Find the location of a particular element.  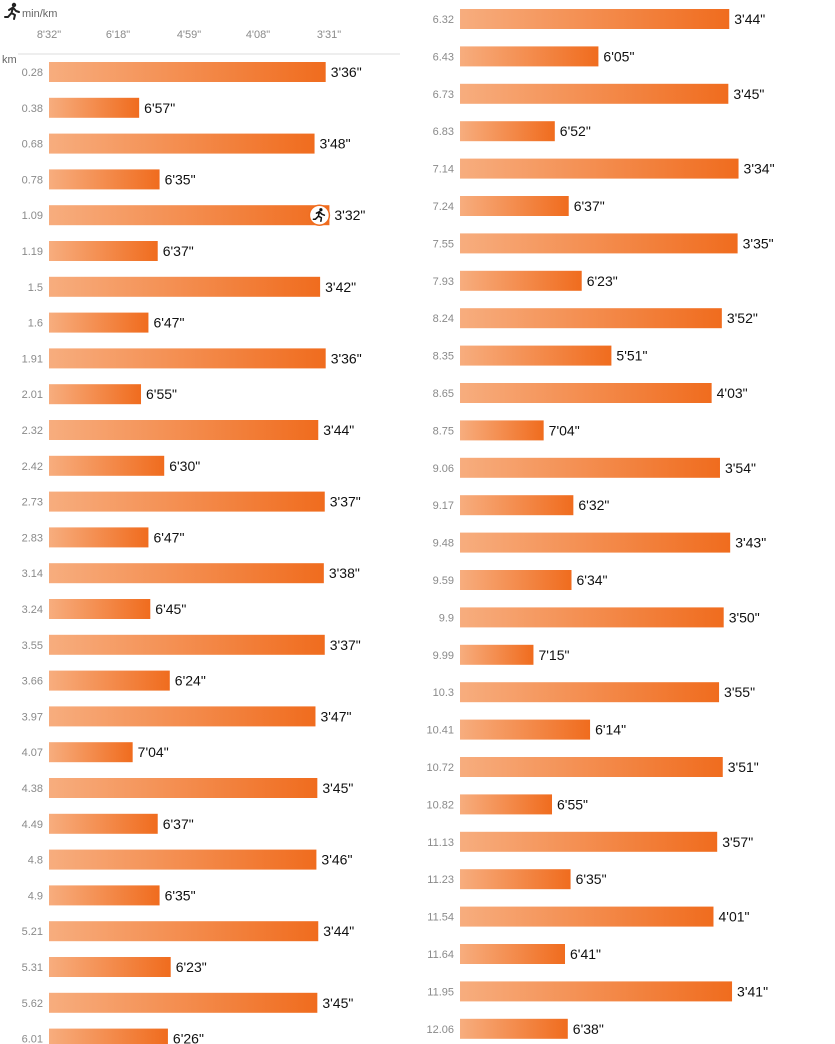

km-label: 2.73 is located at coordinates (32, 503).